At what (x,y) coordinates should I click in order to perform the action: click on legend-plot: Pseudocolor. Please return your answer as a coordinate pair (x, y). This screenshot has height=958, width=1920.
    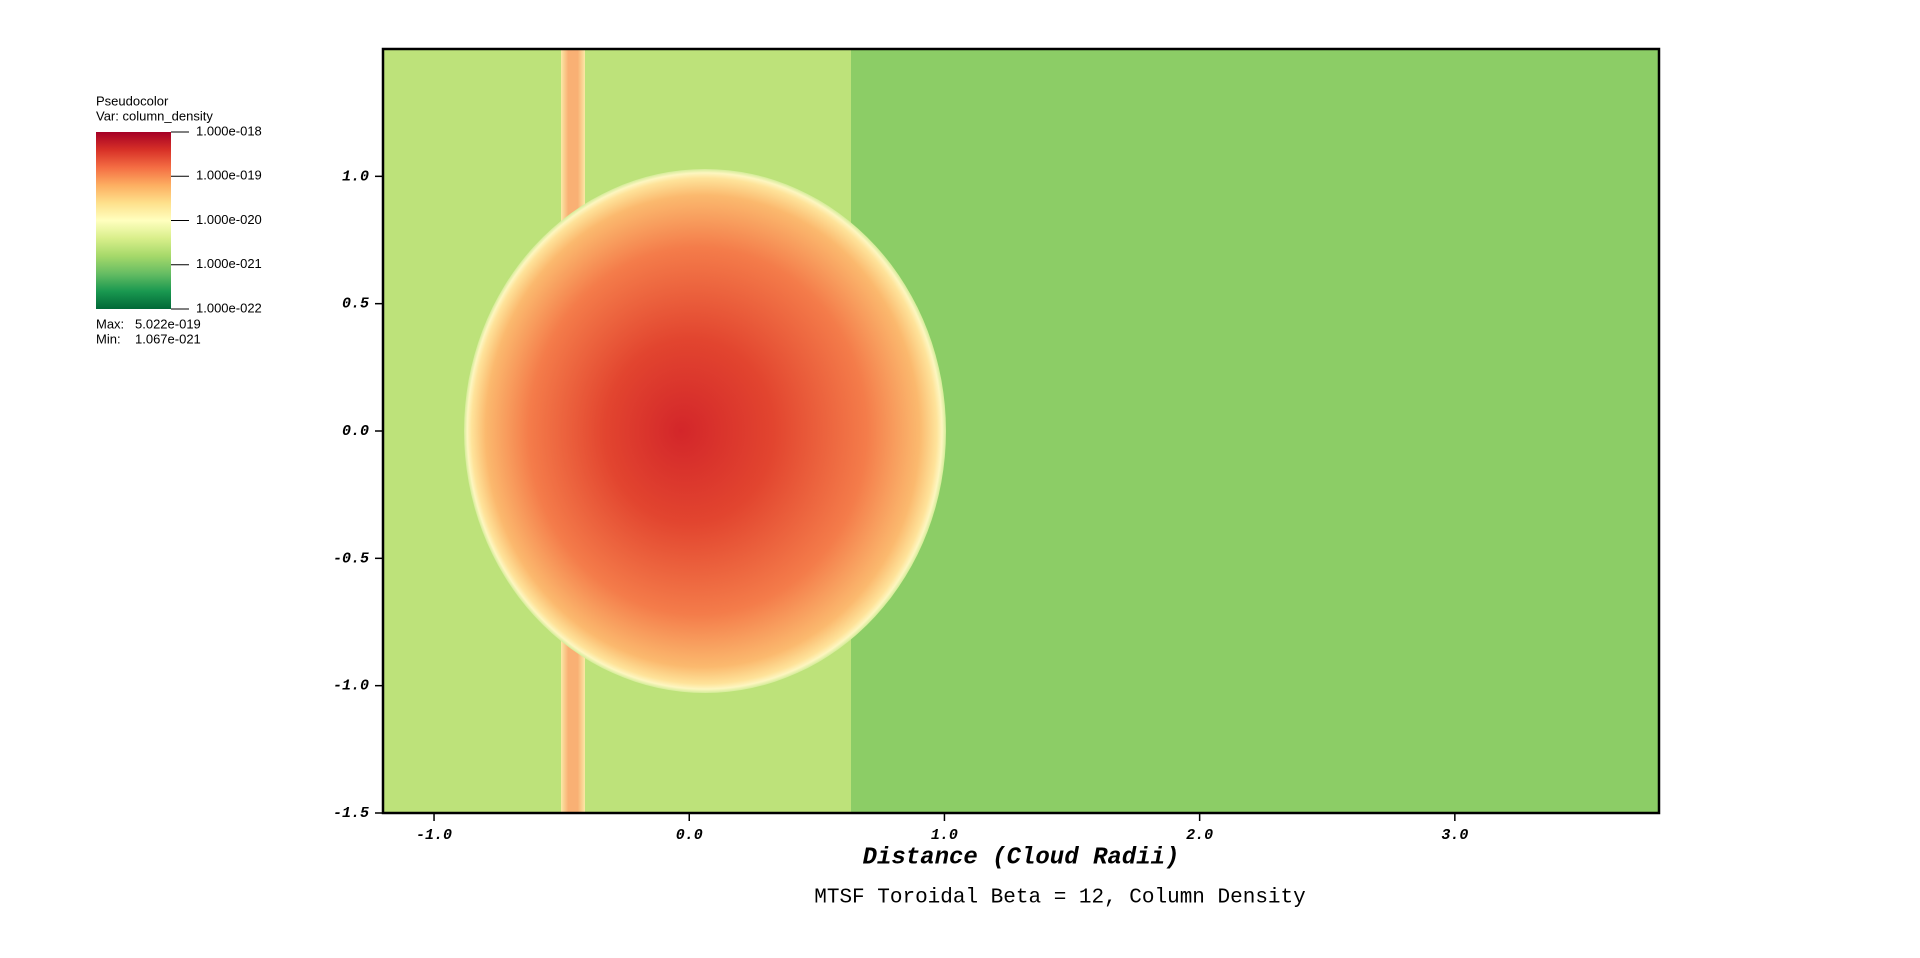
    Looking at the image, I should click on (132, 100).